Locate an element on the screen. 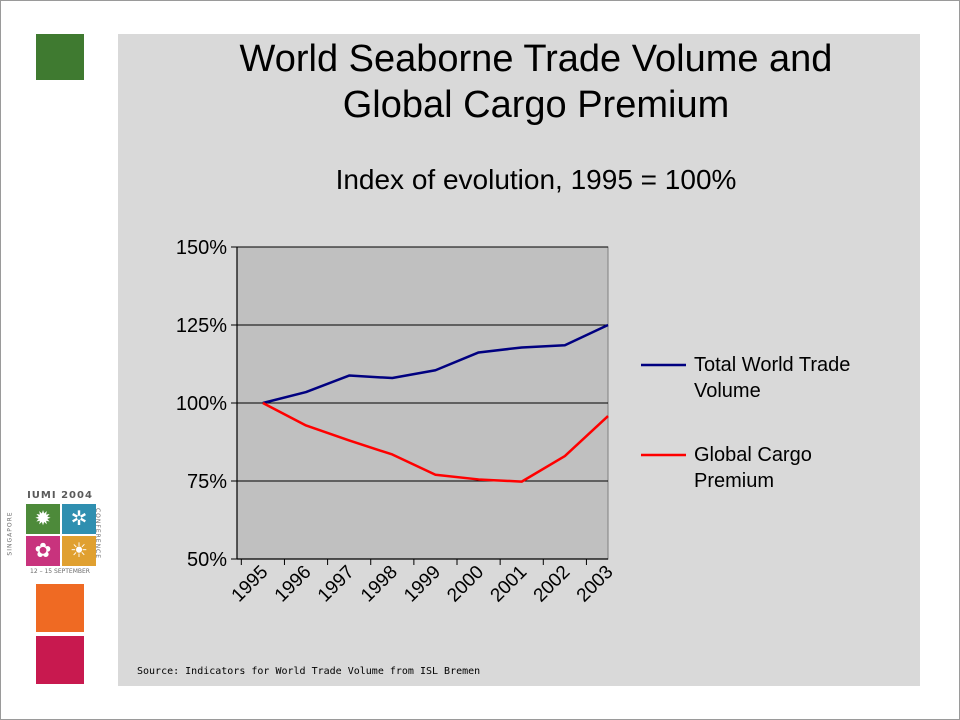  legend-label: Total World Trade is located at coordinates (772, 365).